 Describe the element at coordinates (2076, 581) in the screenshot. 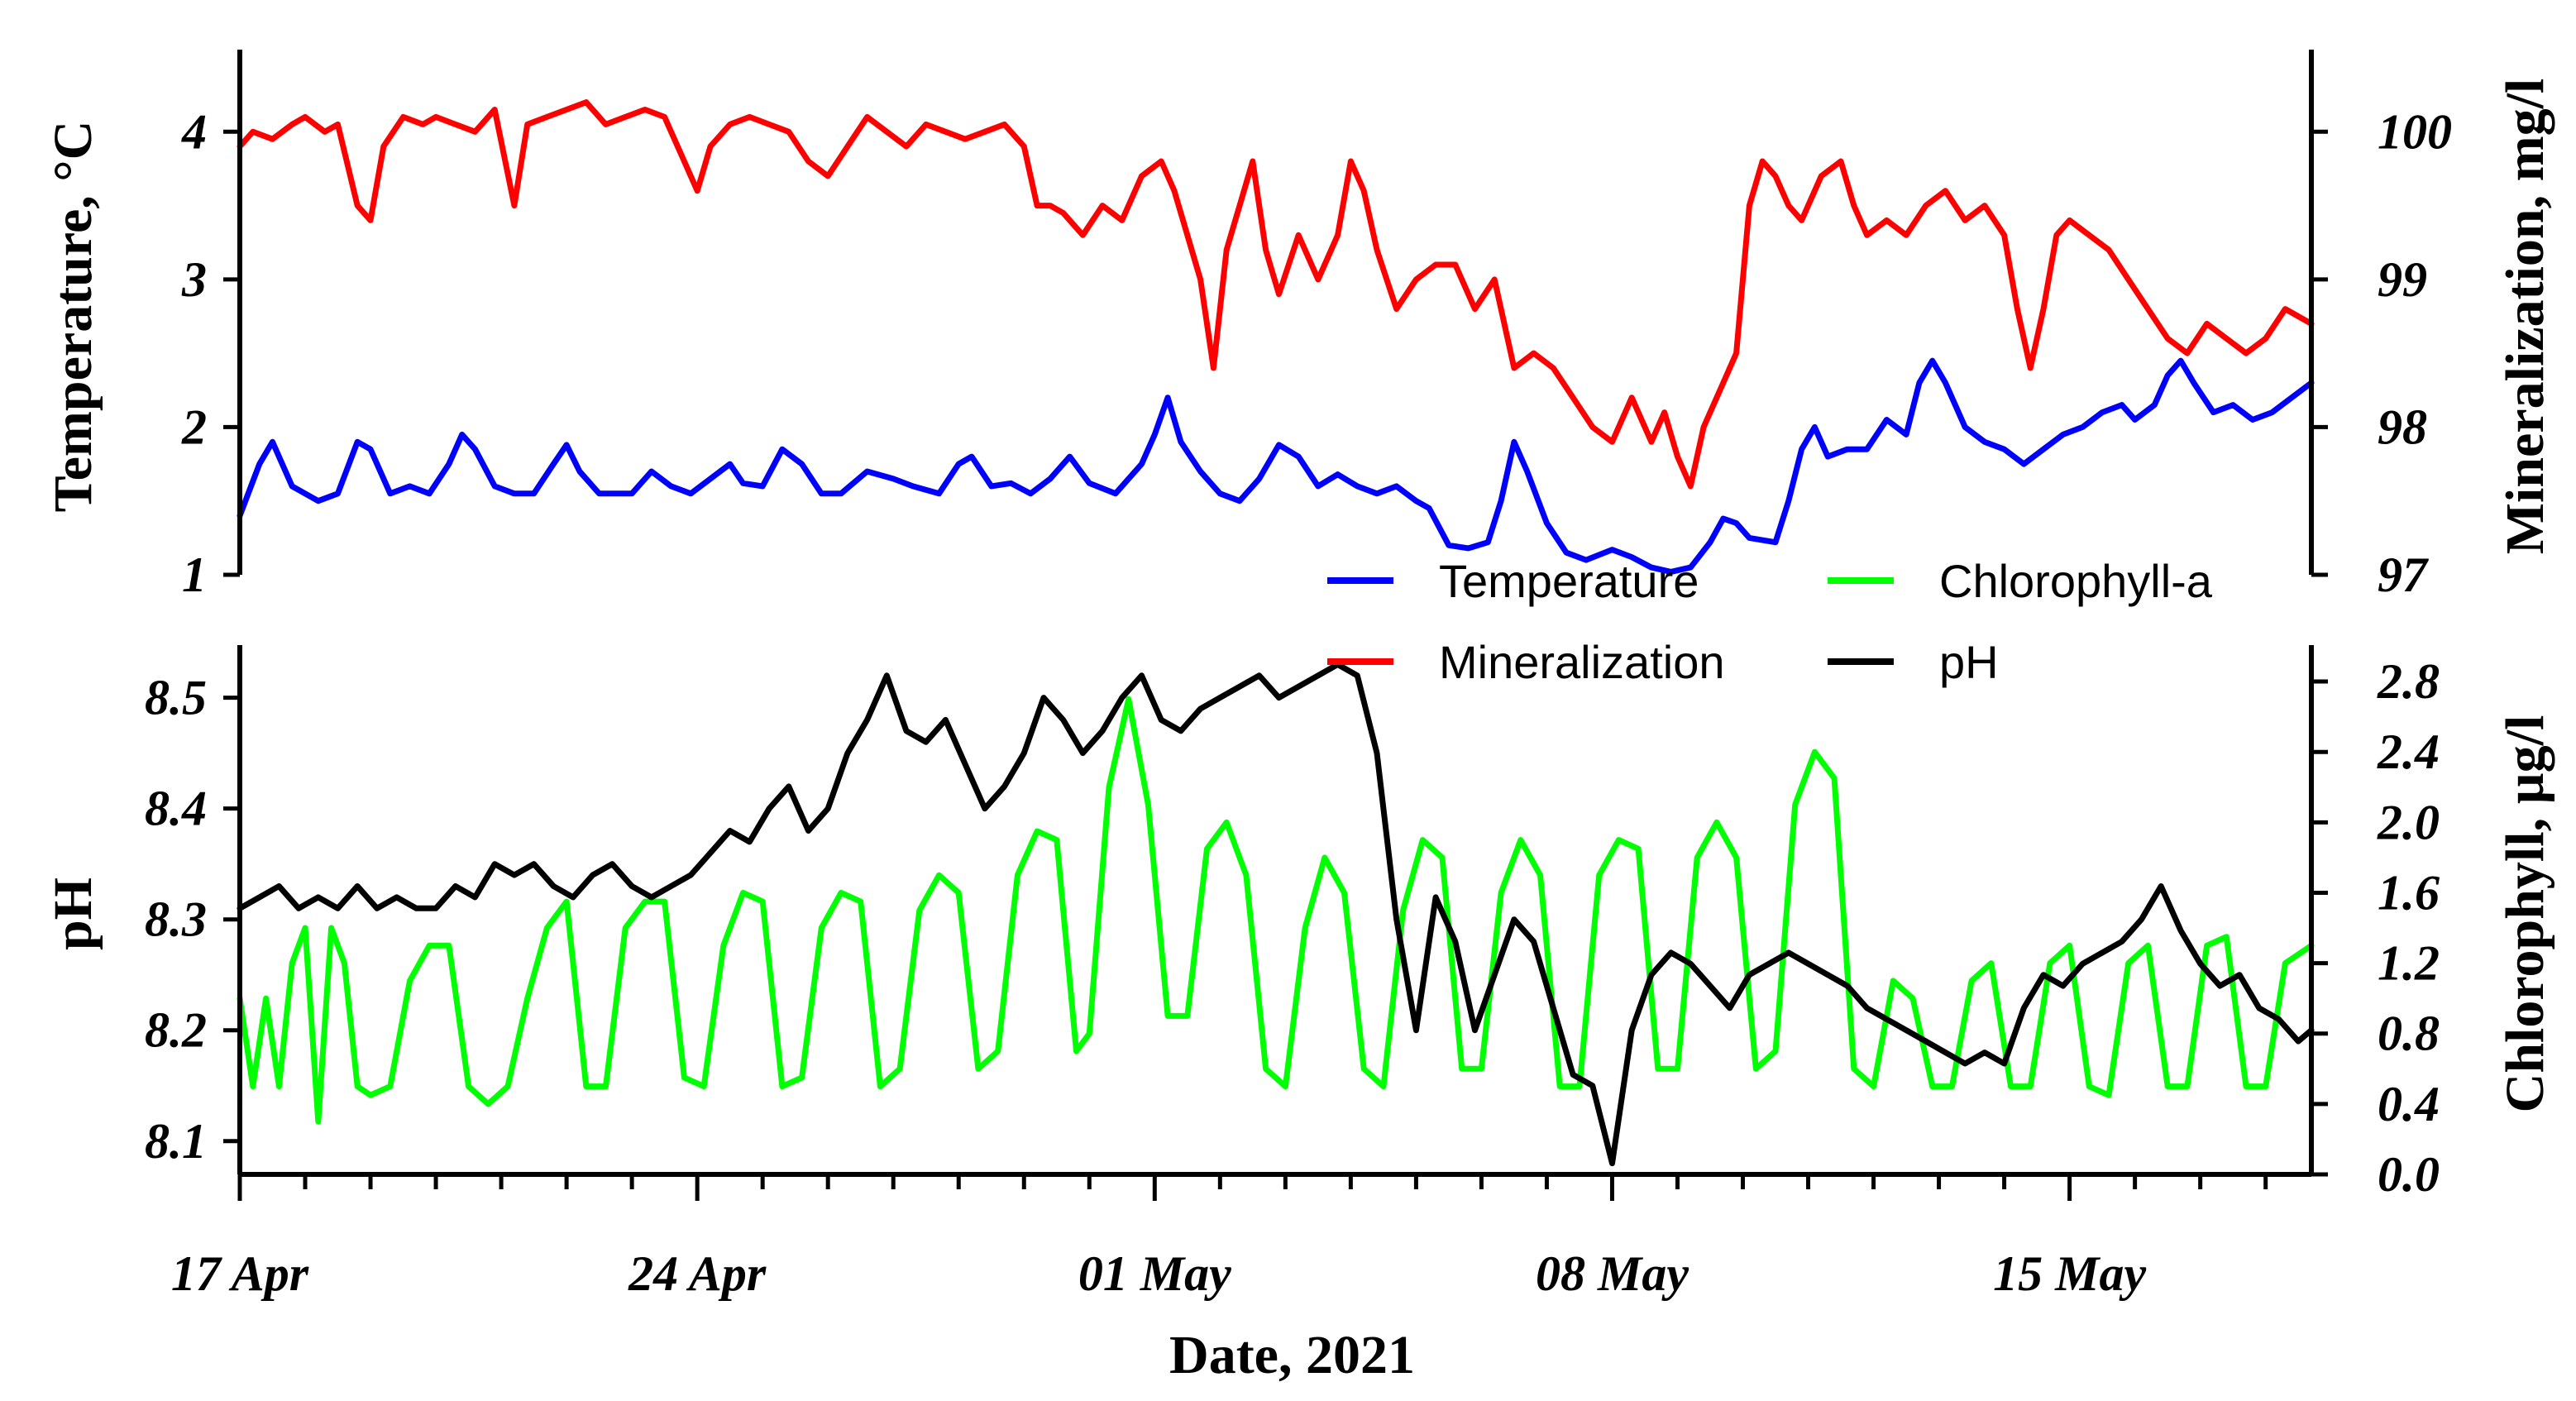

I see `legend-label: Chlorophyll-a` at that location.